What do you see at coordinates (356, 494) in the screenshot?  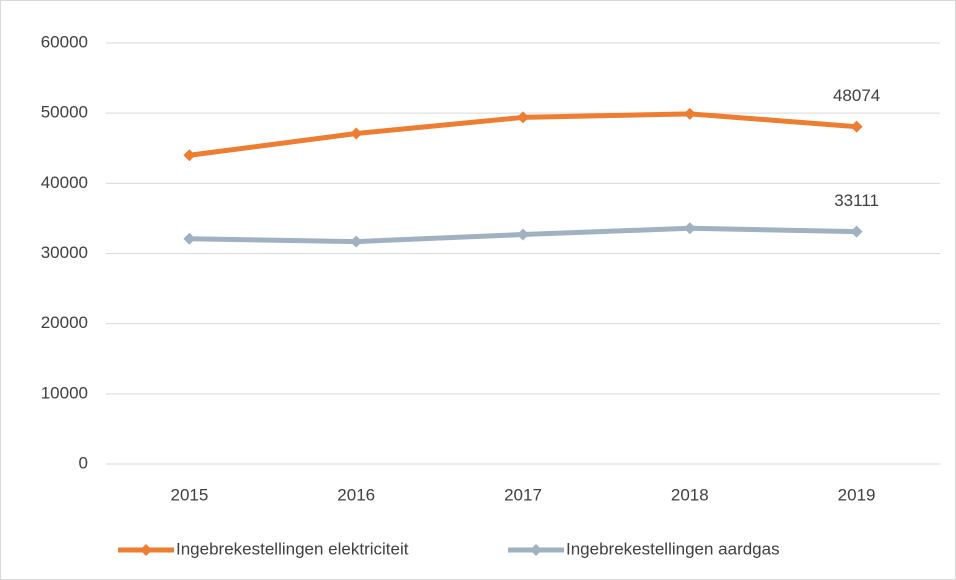 I see `x-tick-label: 2016` at bounding box center [356, 494].